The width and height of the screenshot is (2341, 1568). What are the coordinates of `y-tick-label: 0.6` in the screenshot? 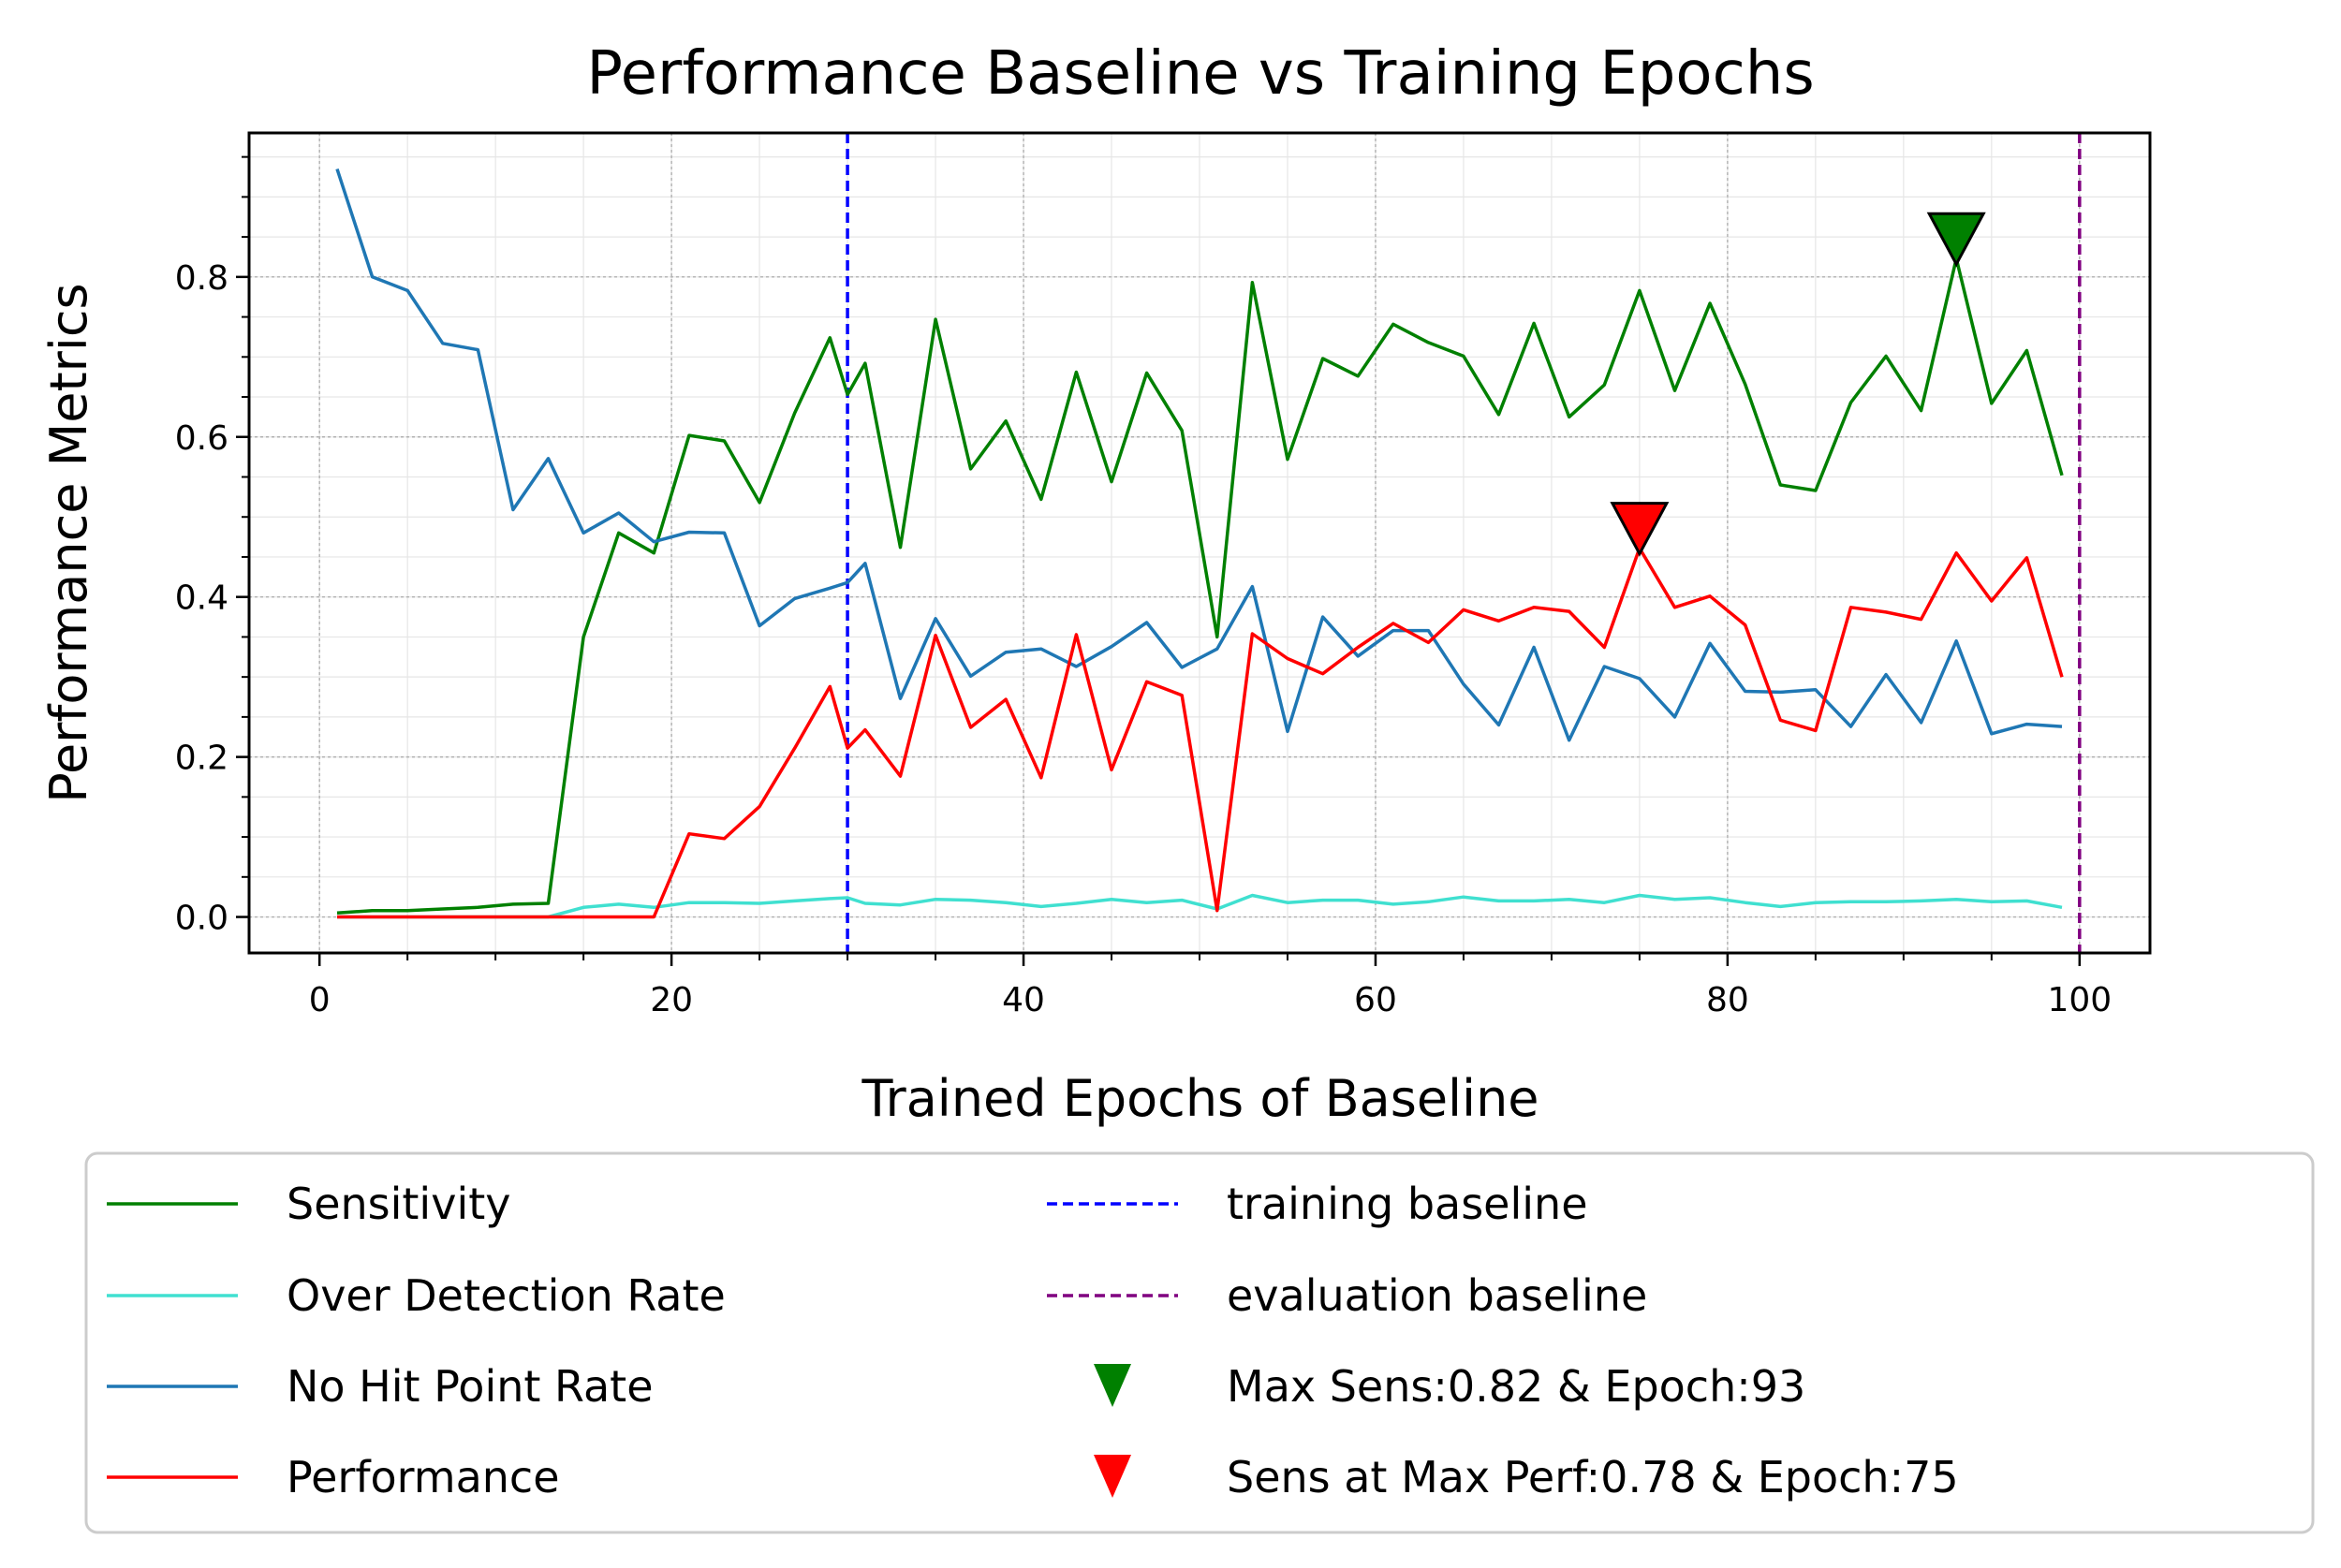 It's located at (201, 439).